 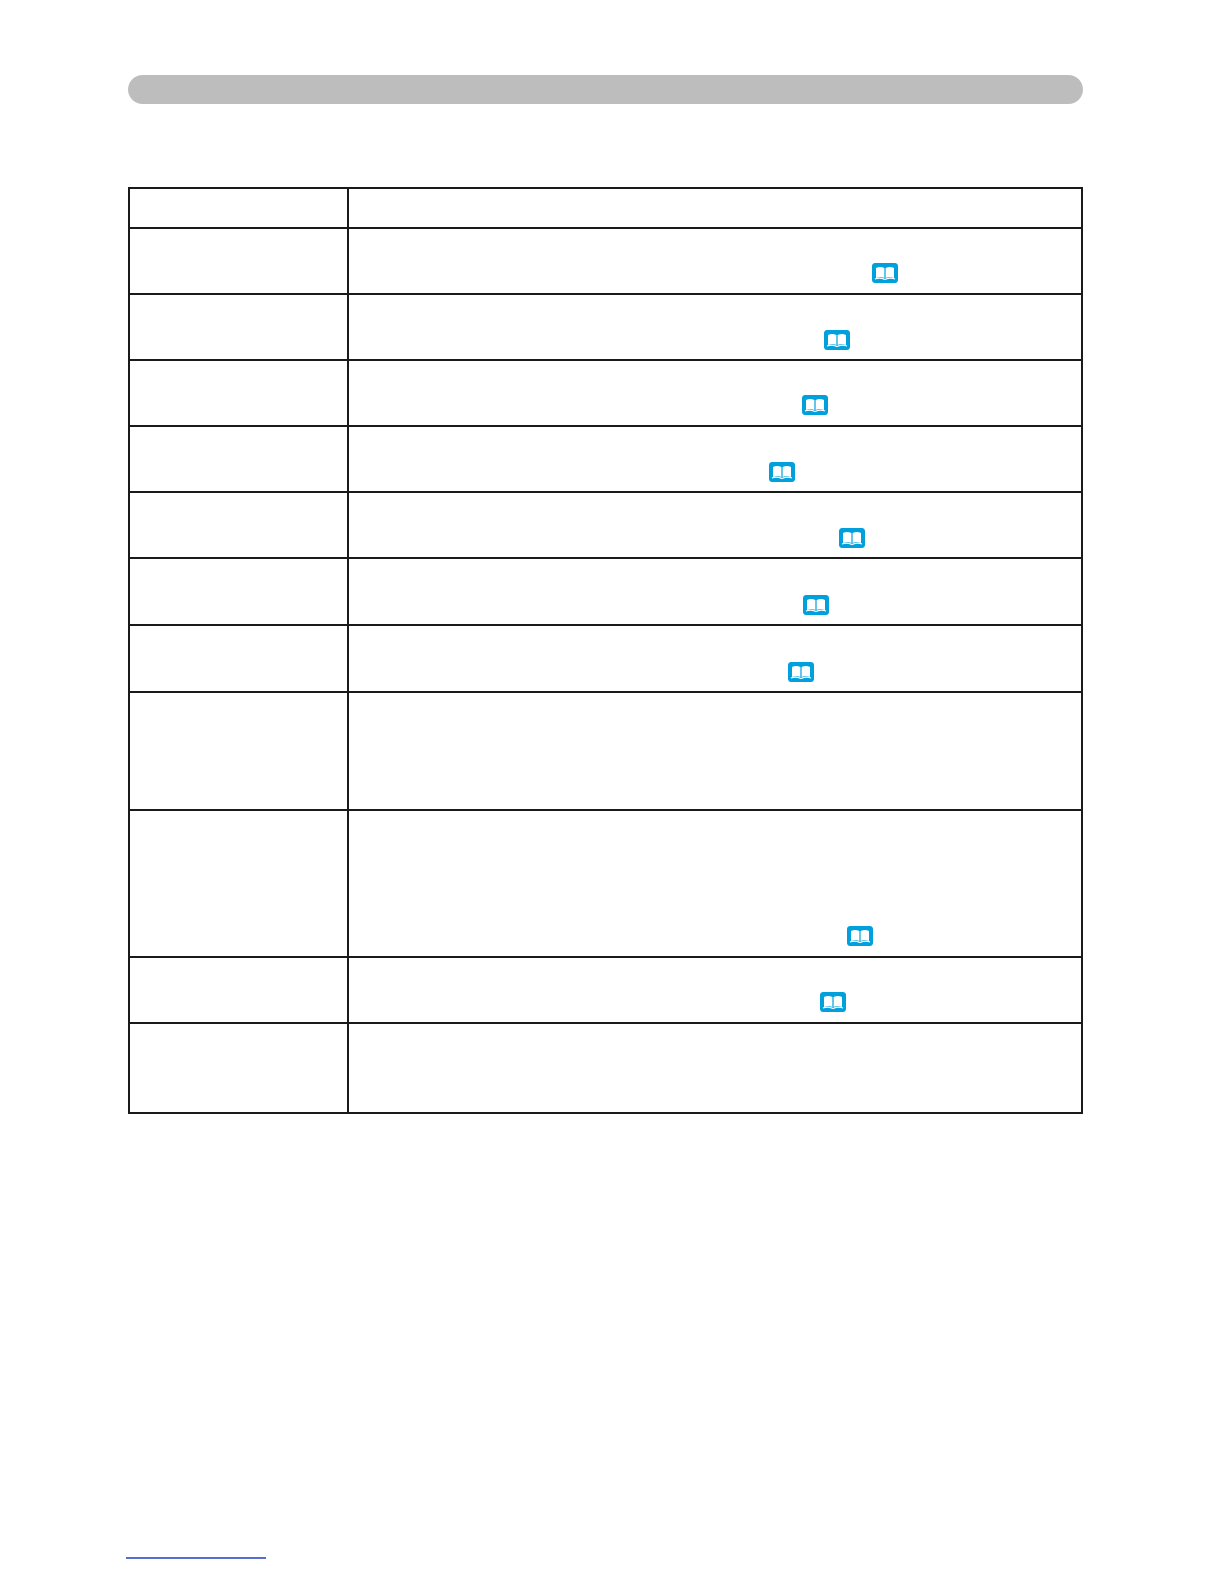 What do you see at coordinates (605, 89) in the screenshot?
I see `section-header-bar` at bounding box center [605, 89].